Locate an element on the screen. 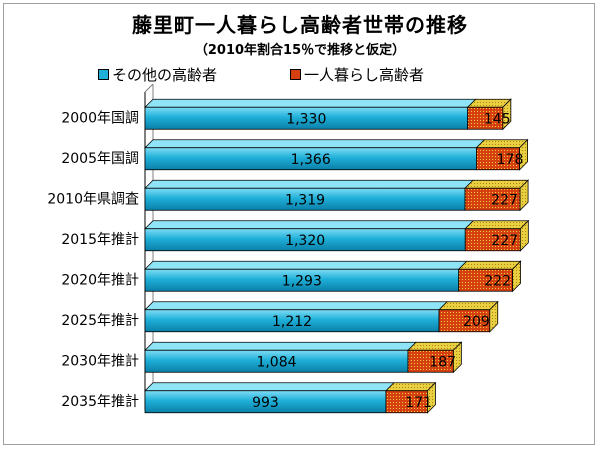 This screenshot has height=450, width=600. legend-label-alone: 一人暮らし高齢者 is located at coordinates (364, 75).